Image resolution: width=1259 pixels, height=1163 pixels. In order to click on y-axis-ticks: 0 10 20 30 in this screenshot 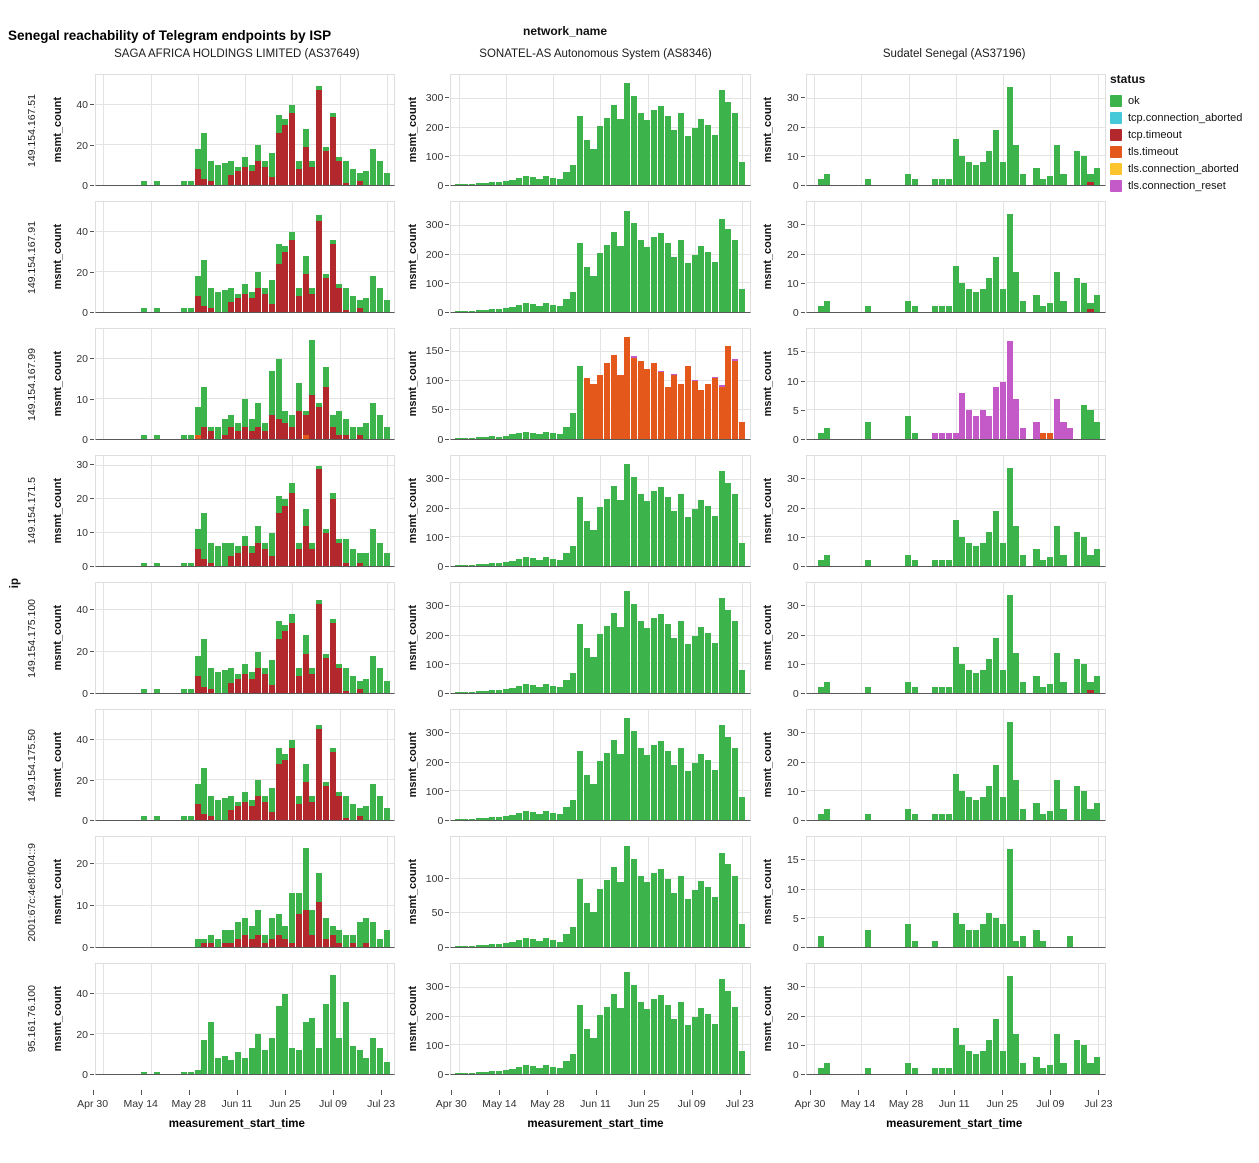, I will do `click(791, 260)`.